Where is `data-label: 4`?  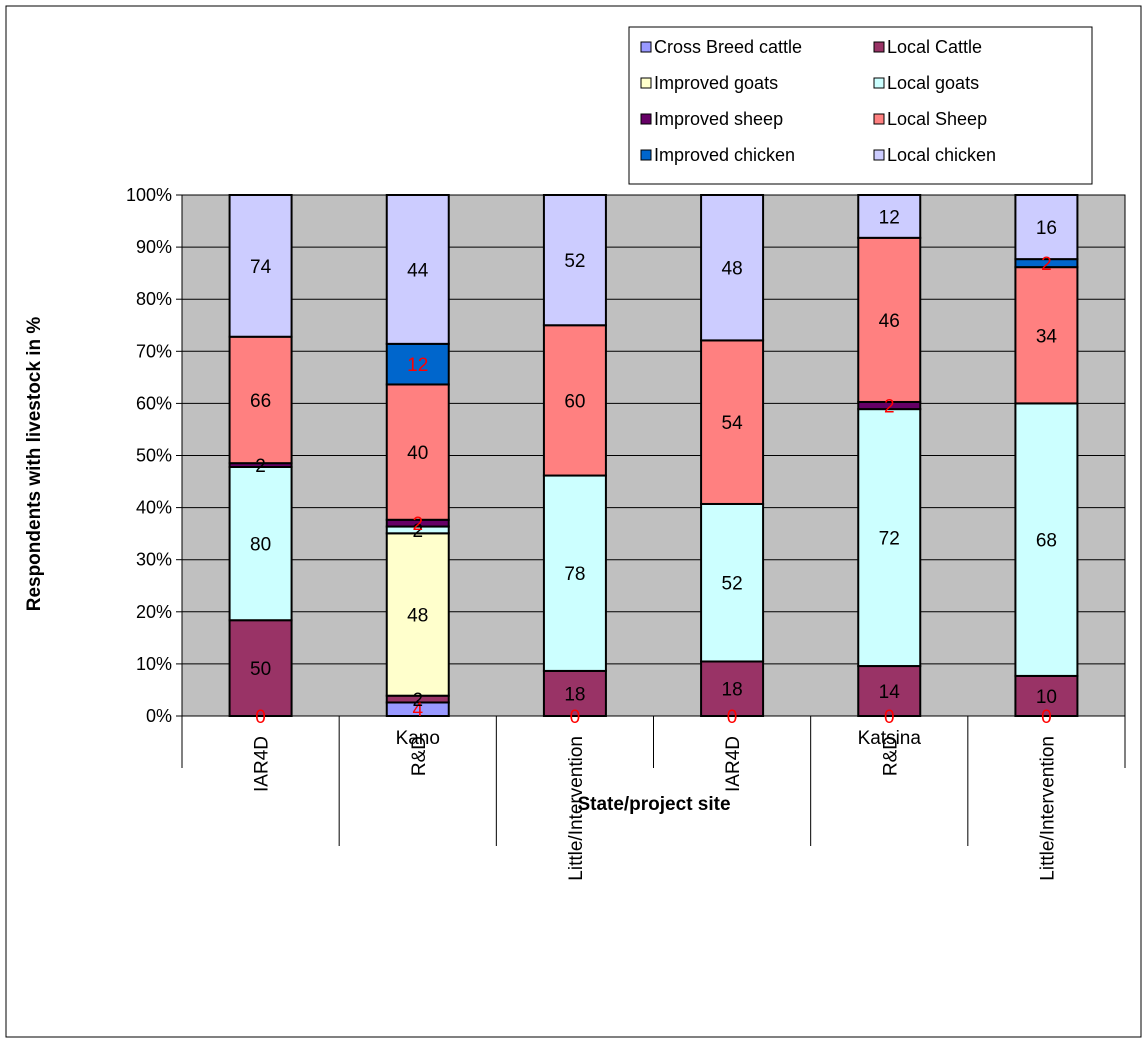 data-label: 4 is located at coordinates (417, 710).